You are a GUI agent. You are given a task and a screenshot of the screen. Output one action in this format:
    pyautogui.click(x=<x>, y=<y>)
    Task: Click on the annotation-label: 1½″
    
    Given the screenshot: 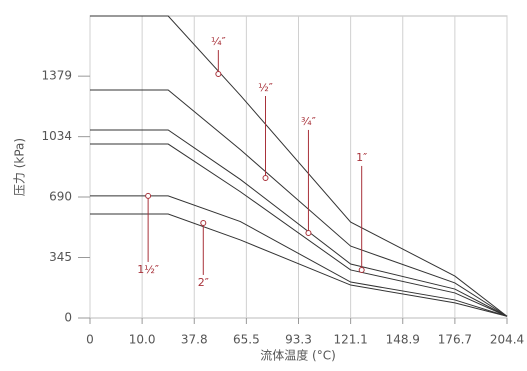 What is the action you would take?
    pyautogui.click(x=148, y=269)
    